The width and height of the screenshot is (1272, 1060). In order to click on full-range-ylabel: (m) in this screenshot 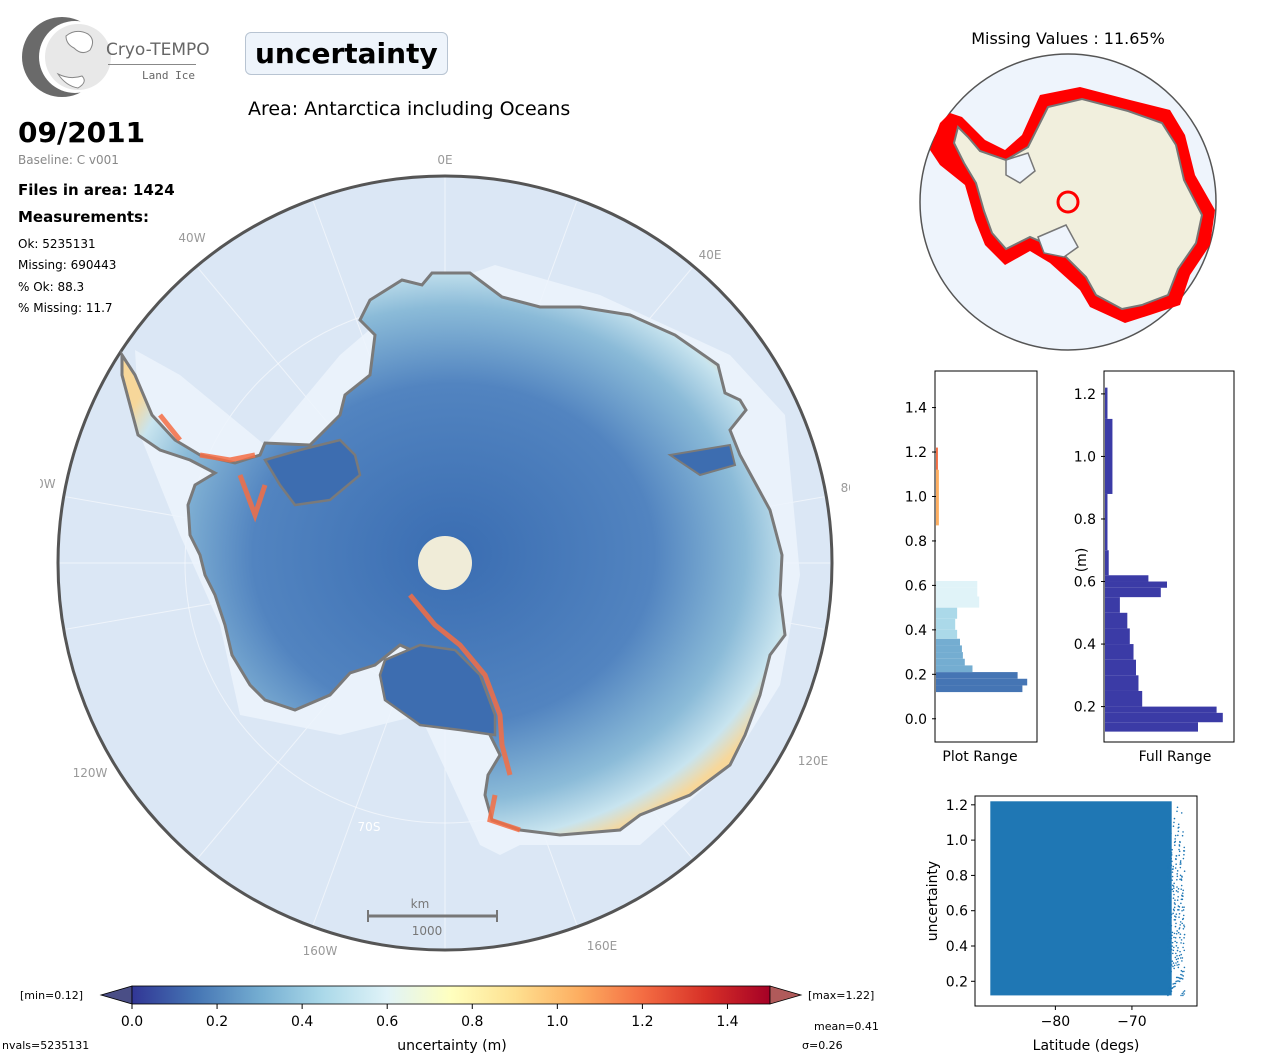, I will do `click(1082, 560)`.